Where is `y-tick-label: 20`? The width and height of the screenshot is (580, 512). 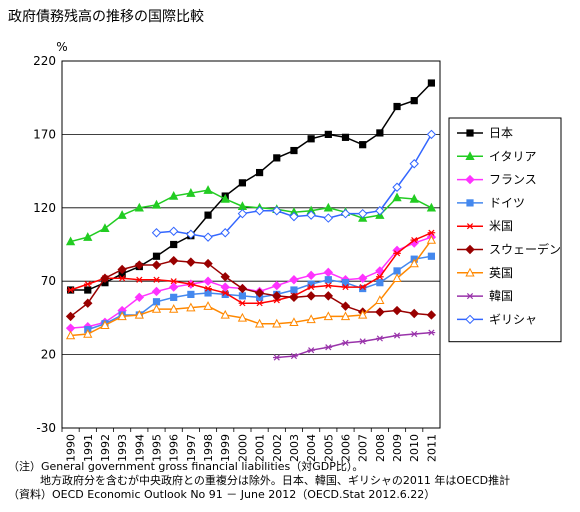
y-tick-label: 20 is located at coordinates (48, 355).